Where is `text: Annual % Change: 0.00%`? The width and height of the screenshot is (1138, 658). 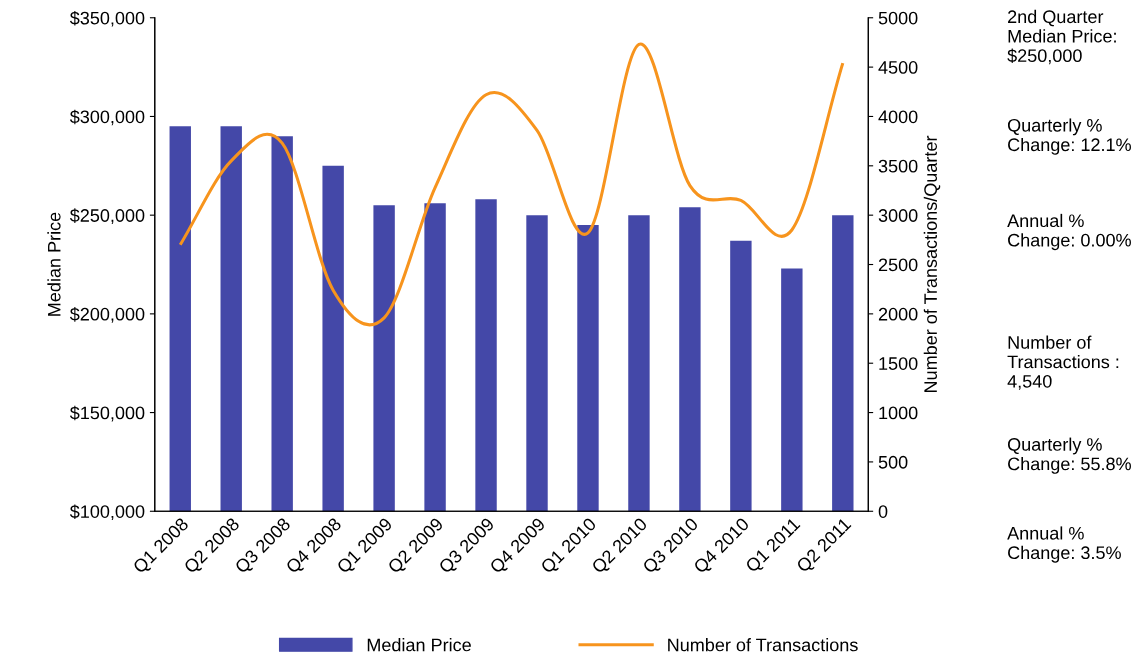
text: Annual % Change: 0.00% is located at coordinates (1069, 232).